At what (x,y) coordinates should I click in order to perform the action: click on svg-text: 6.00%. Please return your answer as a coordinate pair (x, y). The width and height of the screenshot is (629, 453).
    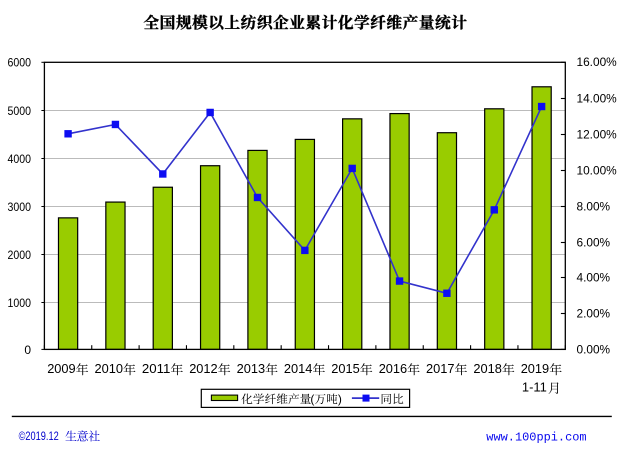
    Looking at the image, I should click on (594, 242).